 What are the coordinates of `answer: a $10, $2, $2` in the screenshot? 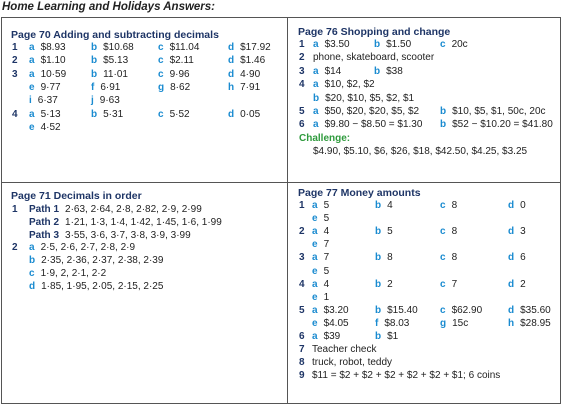 It's located at (344, 85).